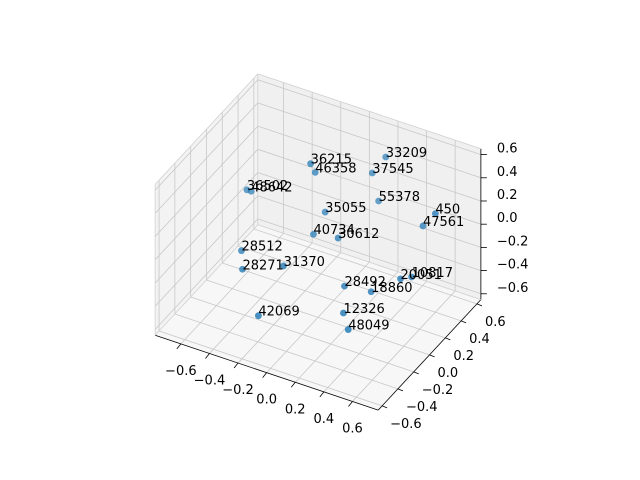  What do you see at coordinates (295, 409) in the screenshot?
I see `x-tick-label: 0.2` at bounding box center [295, 409].